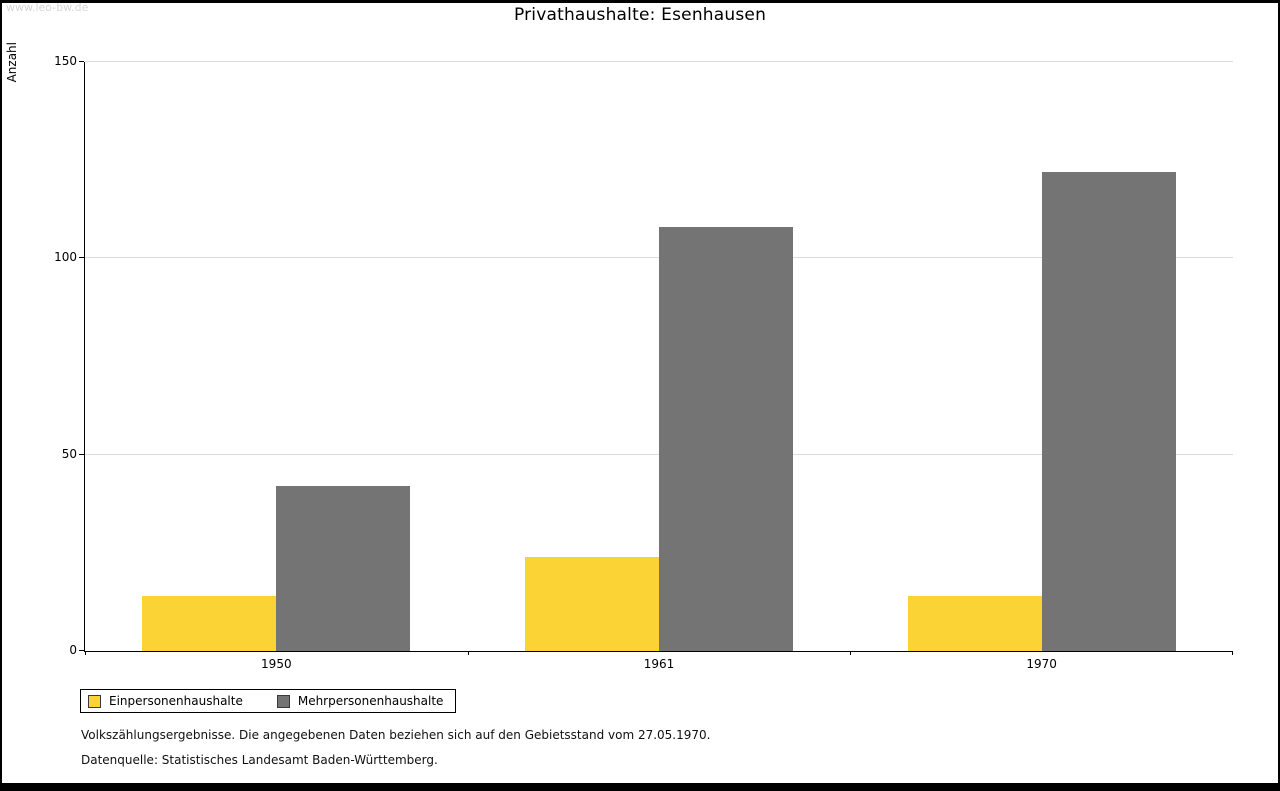 Image resolution: width=1280 pixels, height=791 pixels. What do you see at coordinates (640, 15) in the screenshot?
I see `chart-title: Privathaushalte: Esenhausen` at bounding box center [640, 15].